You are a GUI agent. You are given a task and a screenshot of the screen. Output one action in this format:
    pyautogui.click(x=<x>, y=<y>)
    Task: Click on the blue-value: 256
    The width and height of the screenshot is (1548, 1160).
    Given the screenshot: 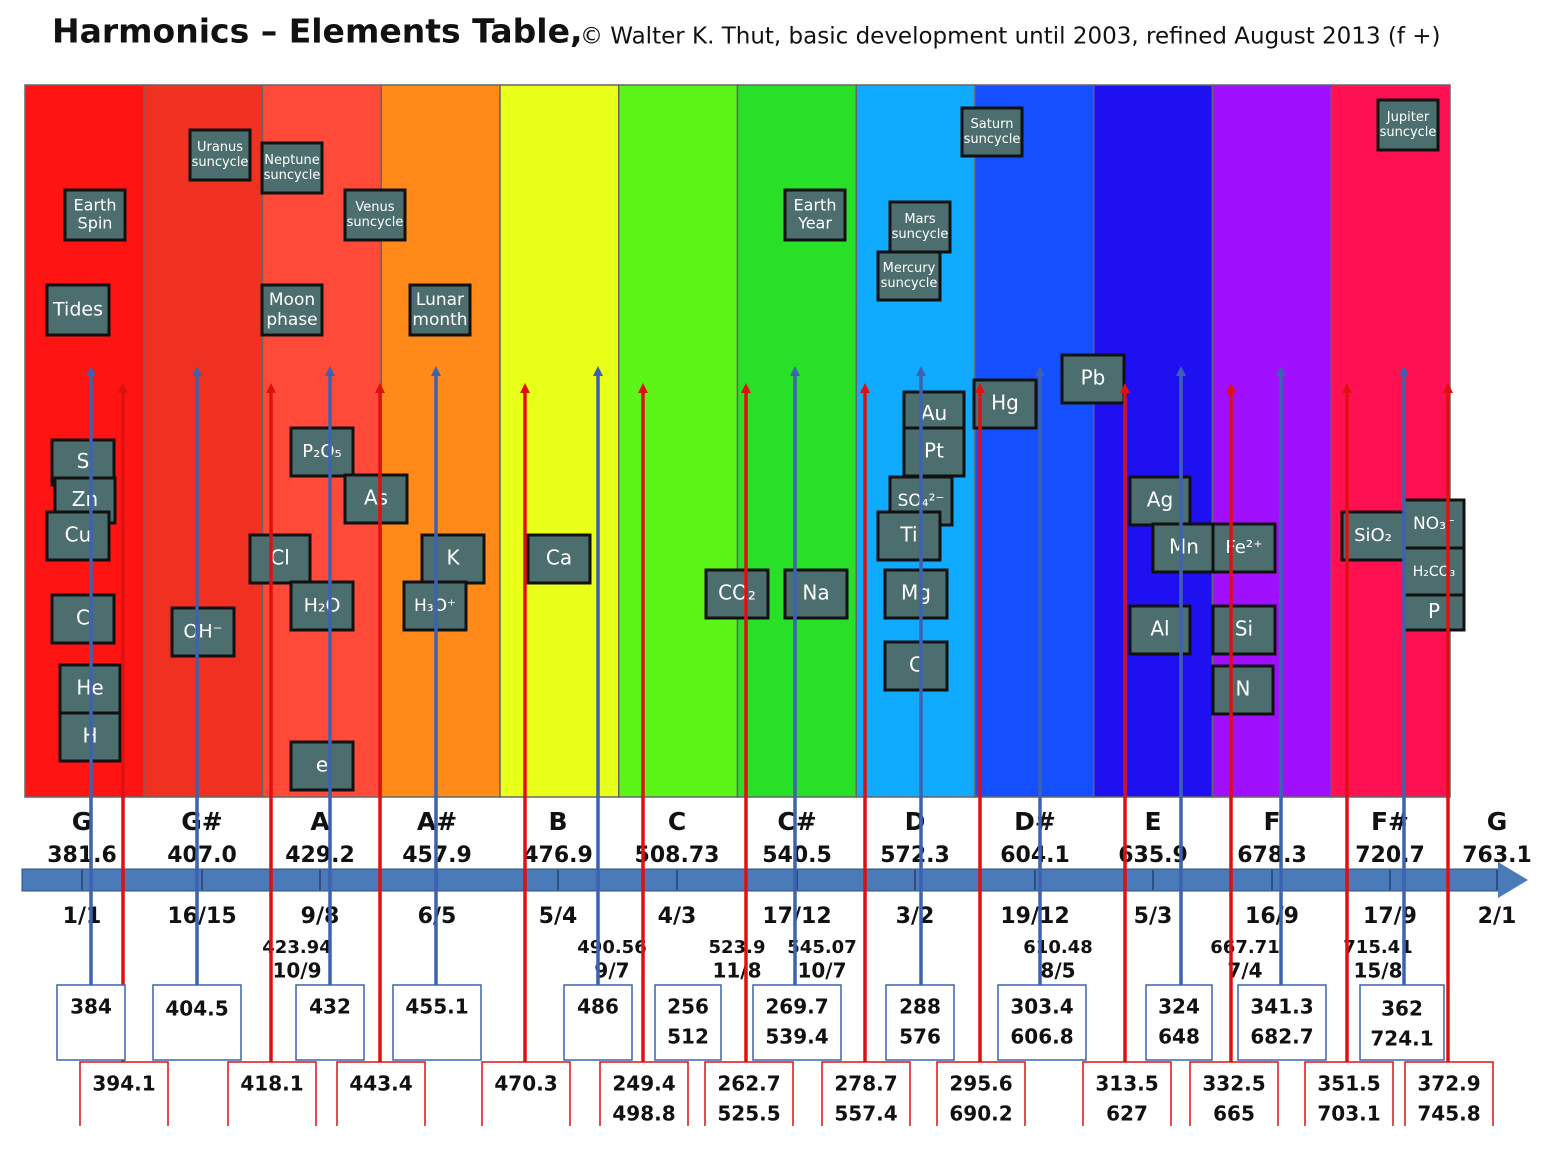 What is the action you would take?
    pyautogui.click(x=688, y=1007)
    